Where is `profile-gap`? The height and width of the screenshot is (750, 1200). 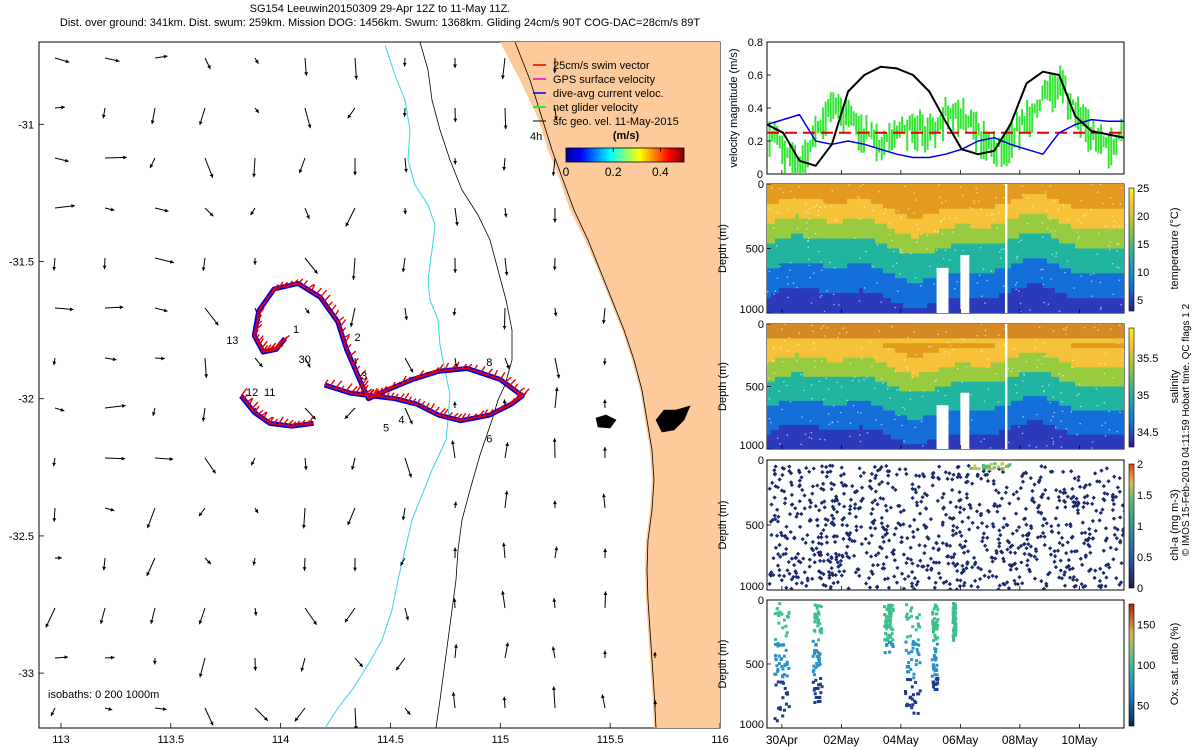 profile-gap is located at coordinates (942, 290).